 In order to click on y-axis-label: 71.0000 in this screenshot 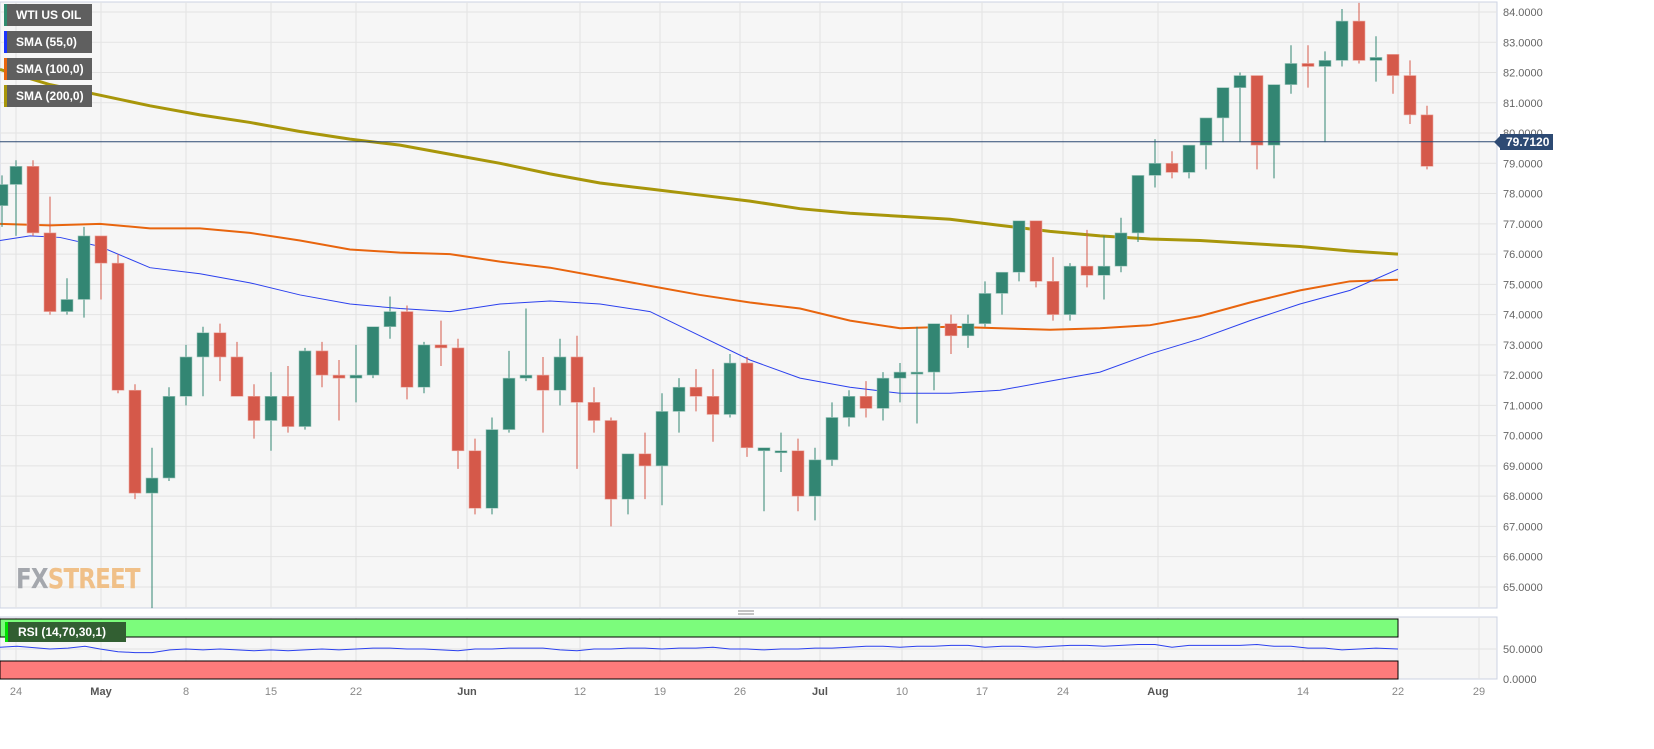, I will do `click(1523, 406)`.